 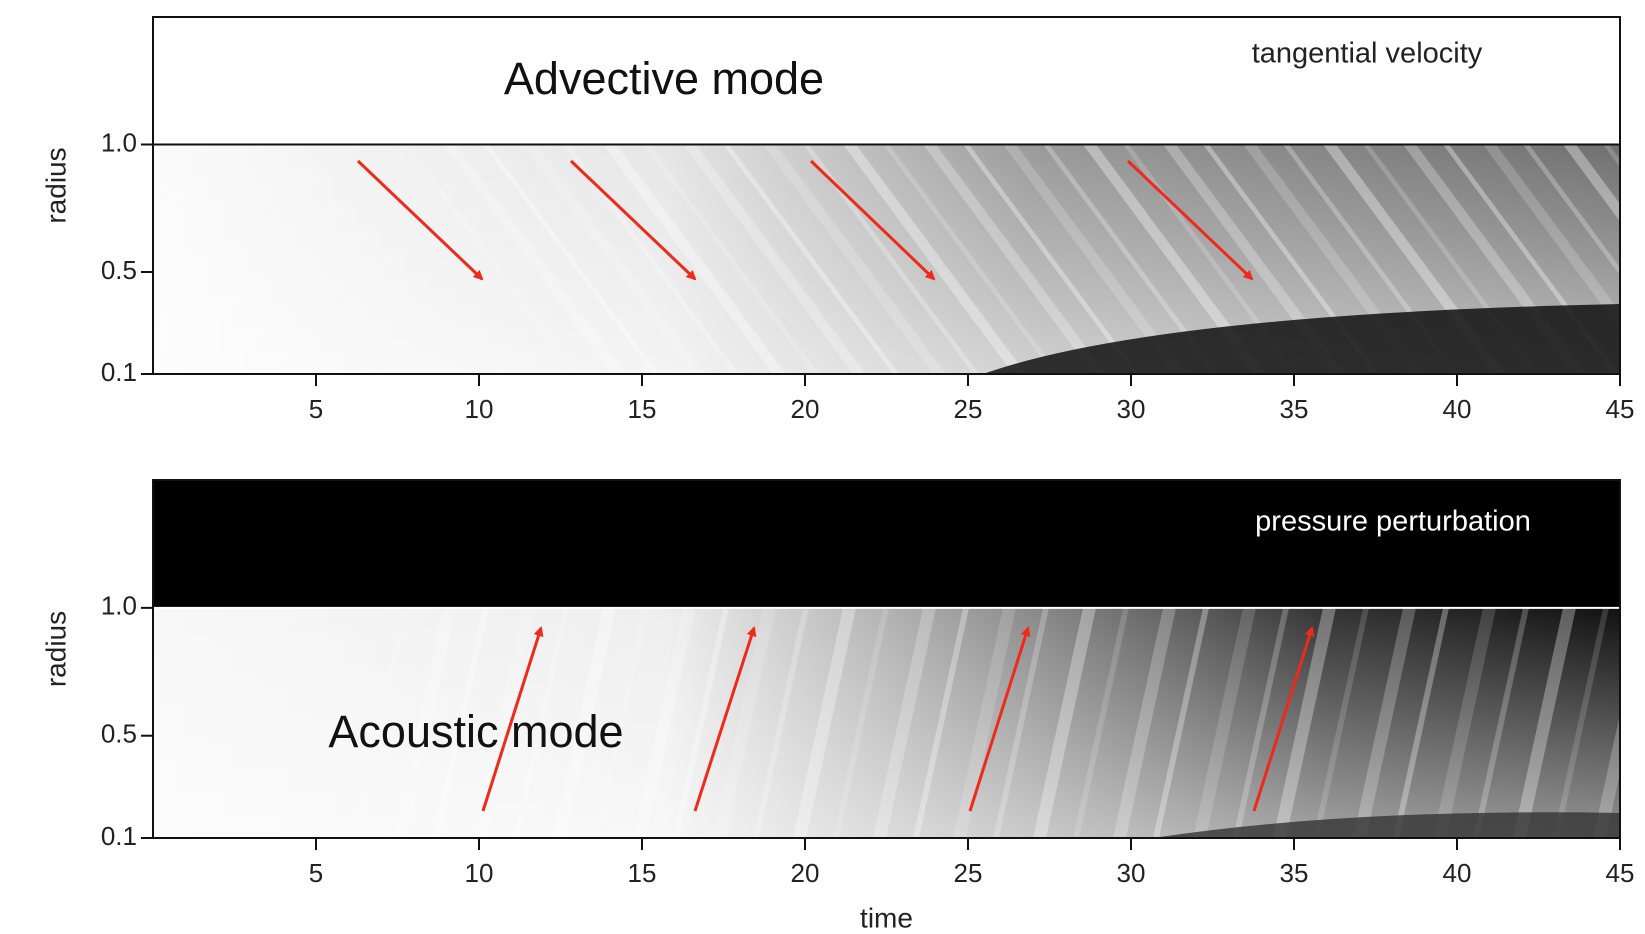 What do you see at coordinates (1393, 522) in the screenshot?
I see `panel-label: pressure perturbation` at bounding box center [1393, 522].